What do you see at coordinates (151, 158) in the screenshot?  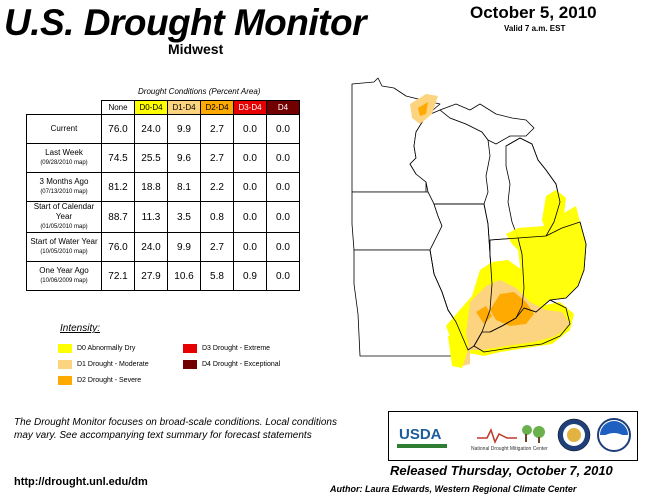 I see `table-cell: 25.5` at bounding box center [151, 158].